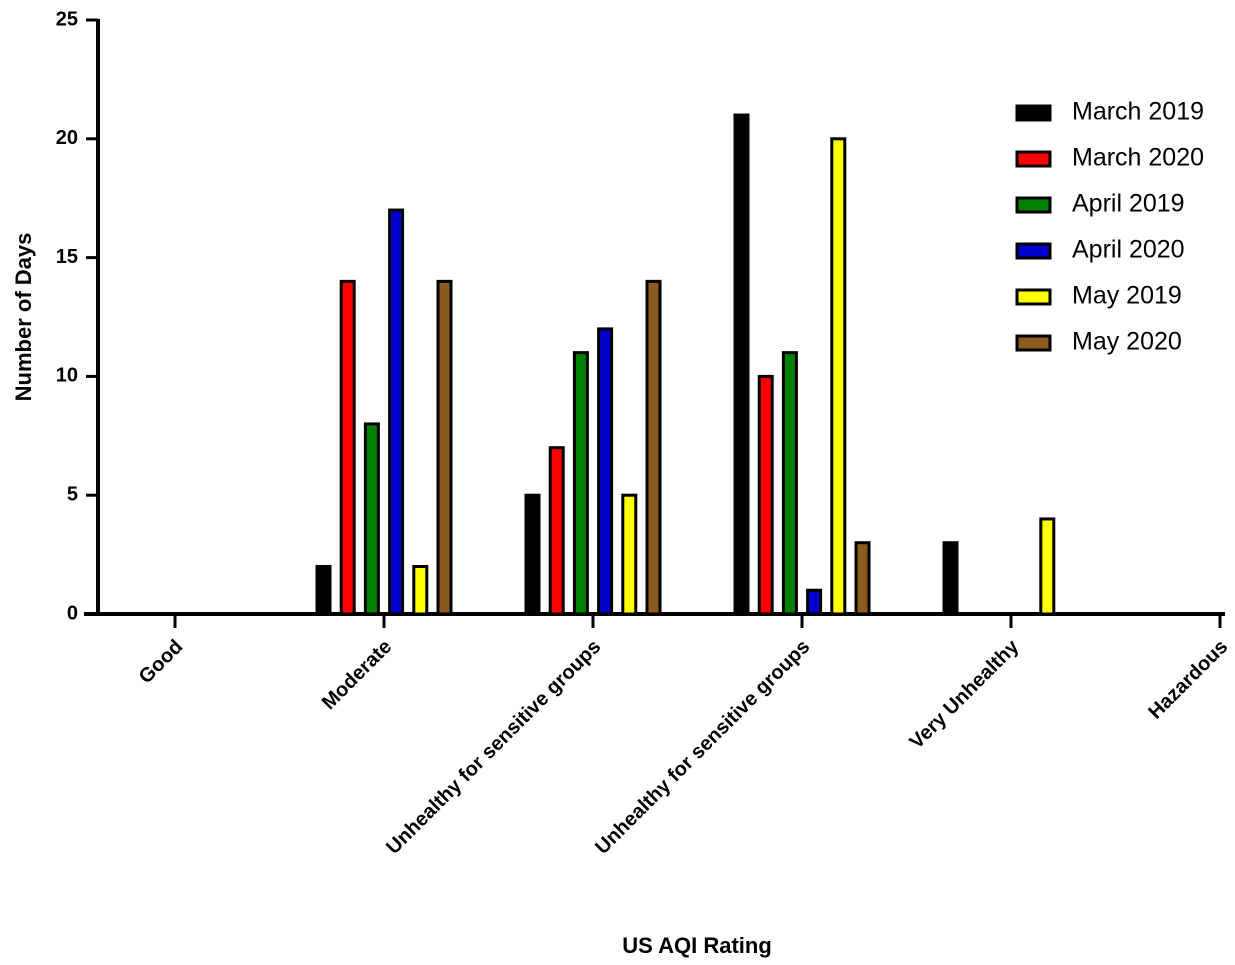 Image resolution: width=1235 pixels, height=965 pixels. I want to click on y-axis-title: Number of Days, so click(23, 317).